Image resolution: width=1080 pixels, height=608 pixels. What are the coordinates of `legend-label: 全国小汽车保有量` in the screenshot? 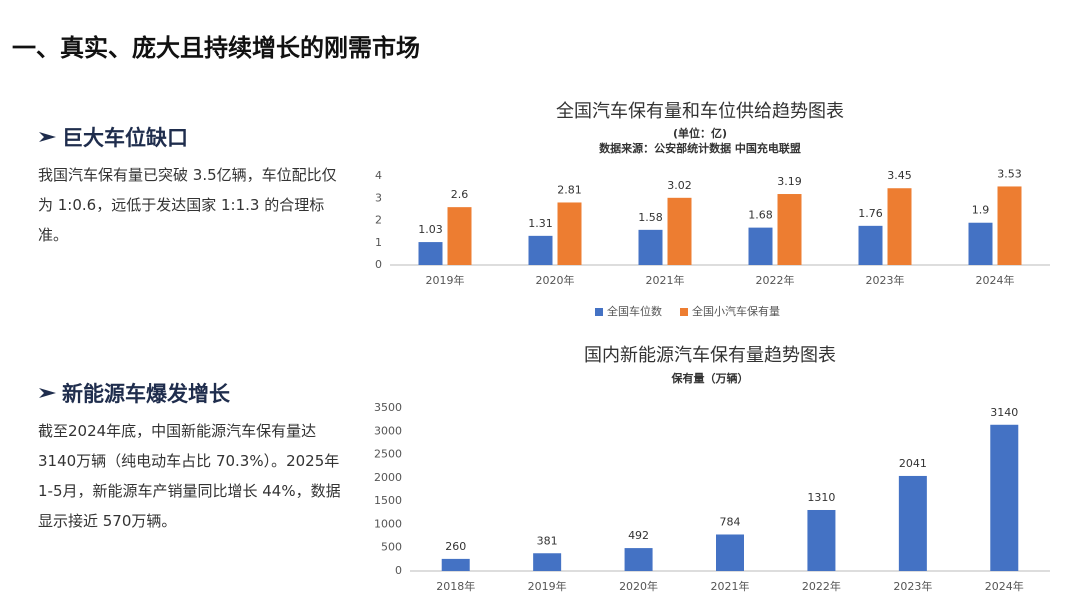 It's located at (736, 311).